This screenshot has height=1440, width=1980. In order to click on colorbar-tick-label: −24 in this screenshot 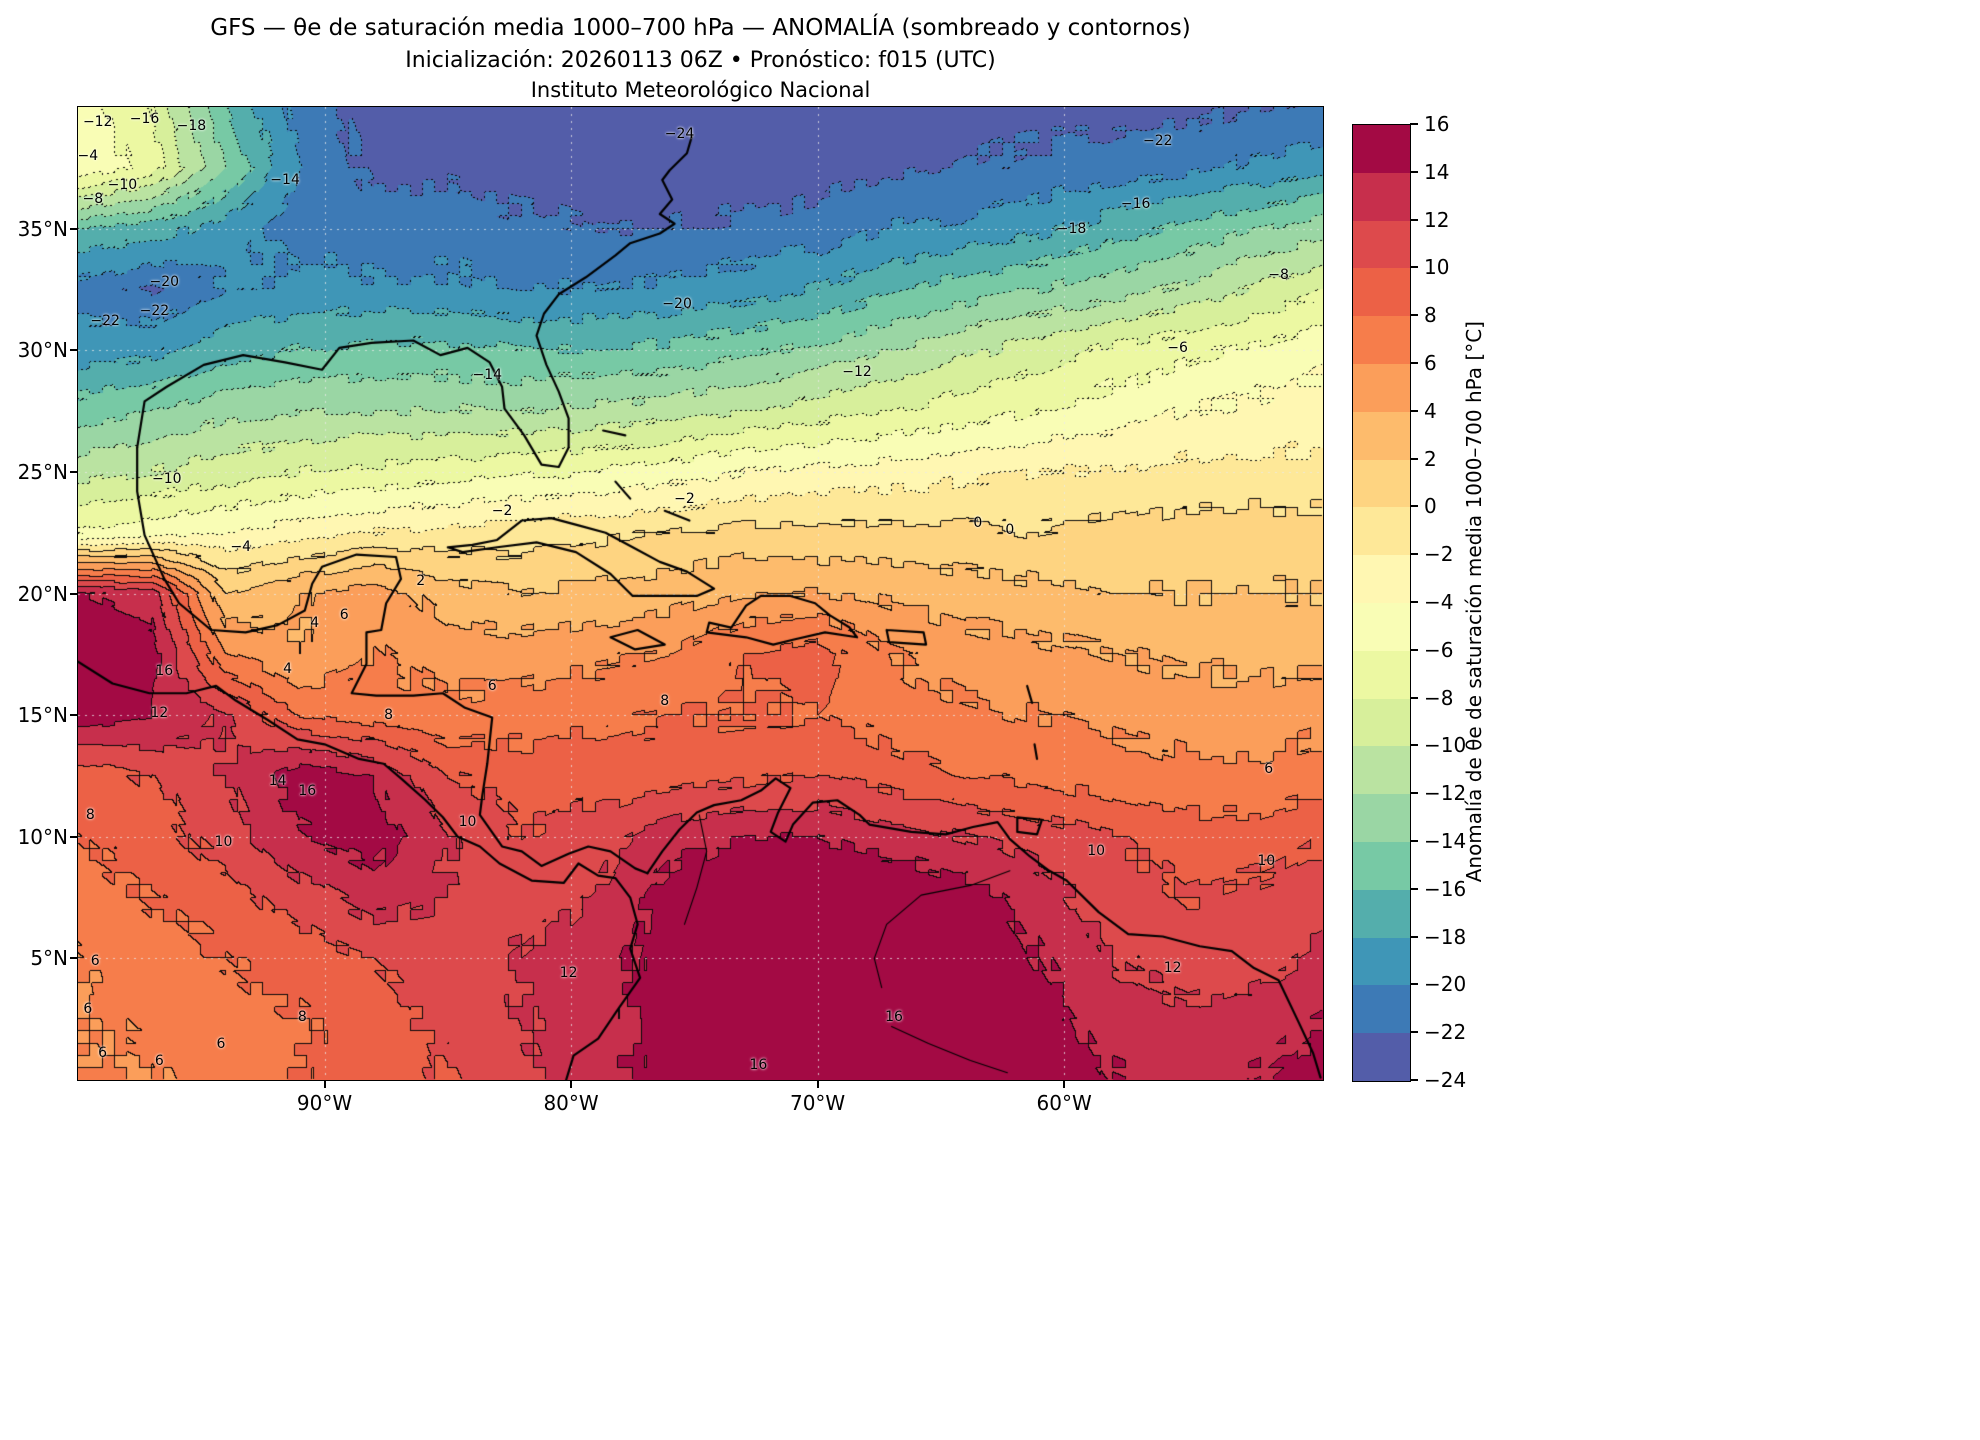, I will do `click(1445, 1080)`.